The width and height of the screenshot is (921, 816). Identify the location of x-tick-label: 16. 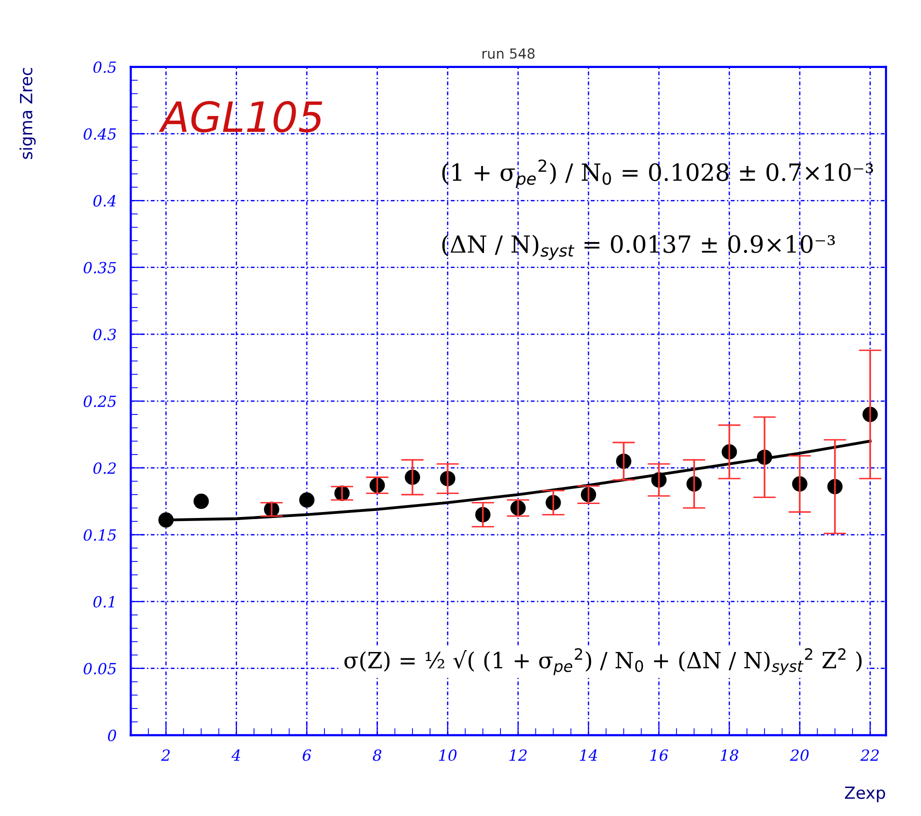
(659, 755).